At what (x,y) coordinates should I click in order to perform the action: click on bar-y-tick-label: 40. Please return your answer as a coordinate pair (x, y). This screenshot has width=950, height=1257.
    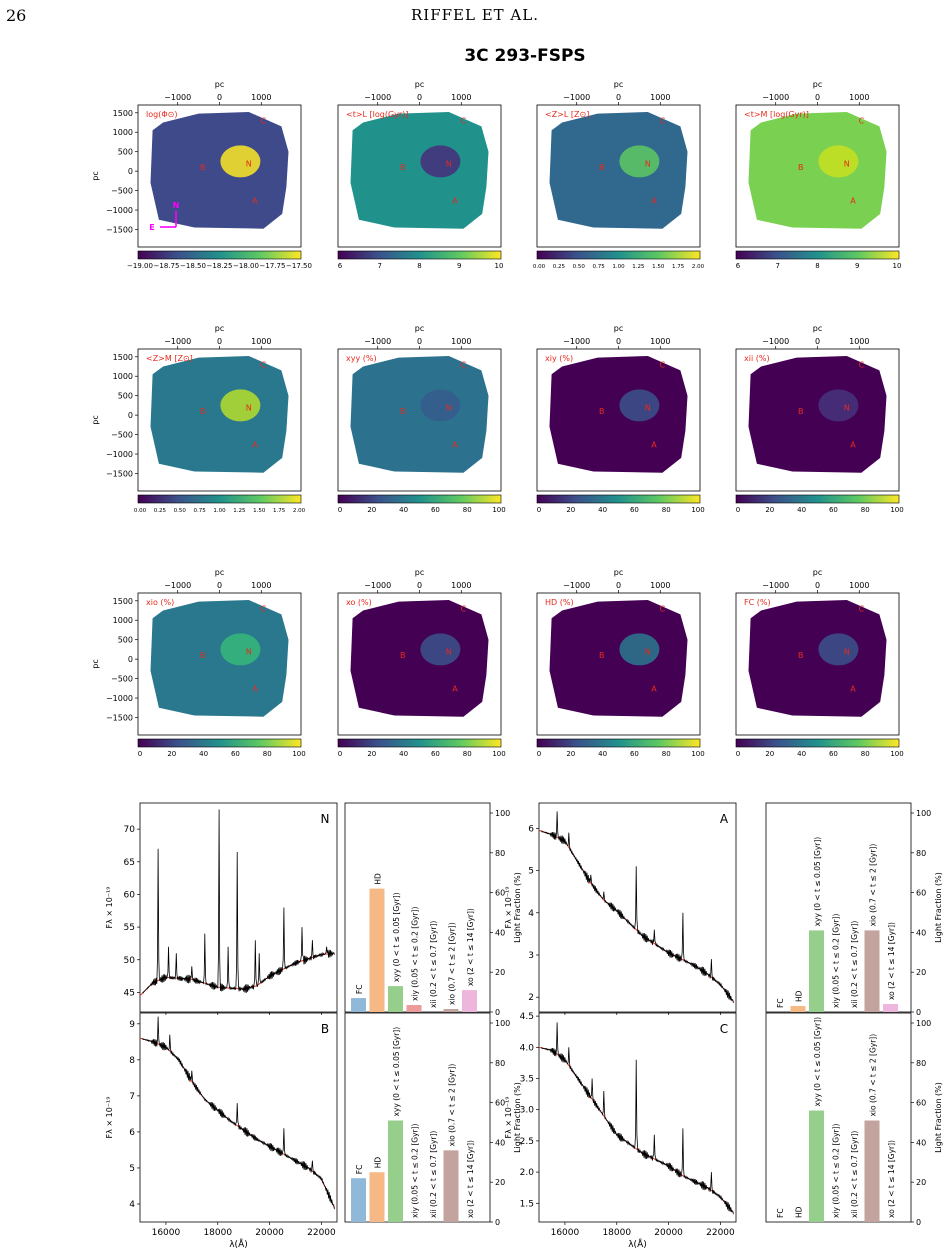
    Looking at the image, I should click on (500, 932).